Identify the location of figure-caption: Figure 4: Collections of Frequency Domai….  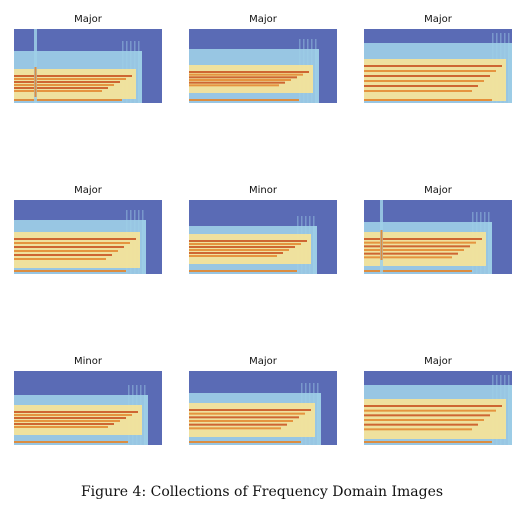
(262, 492).